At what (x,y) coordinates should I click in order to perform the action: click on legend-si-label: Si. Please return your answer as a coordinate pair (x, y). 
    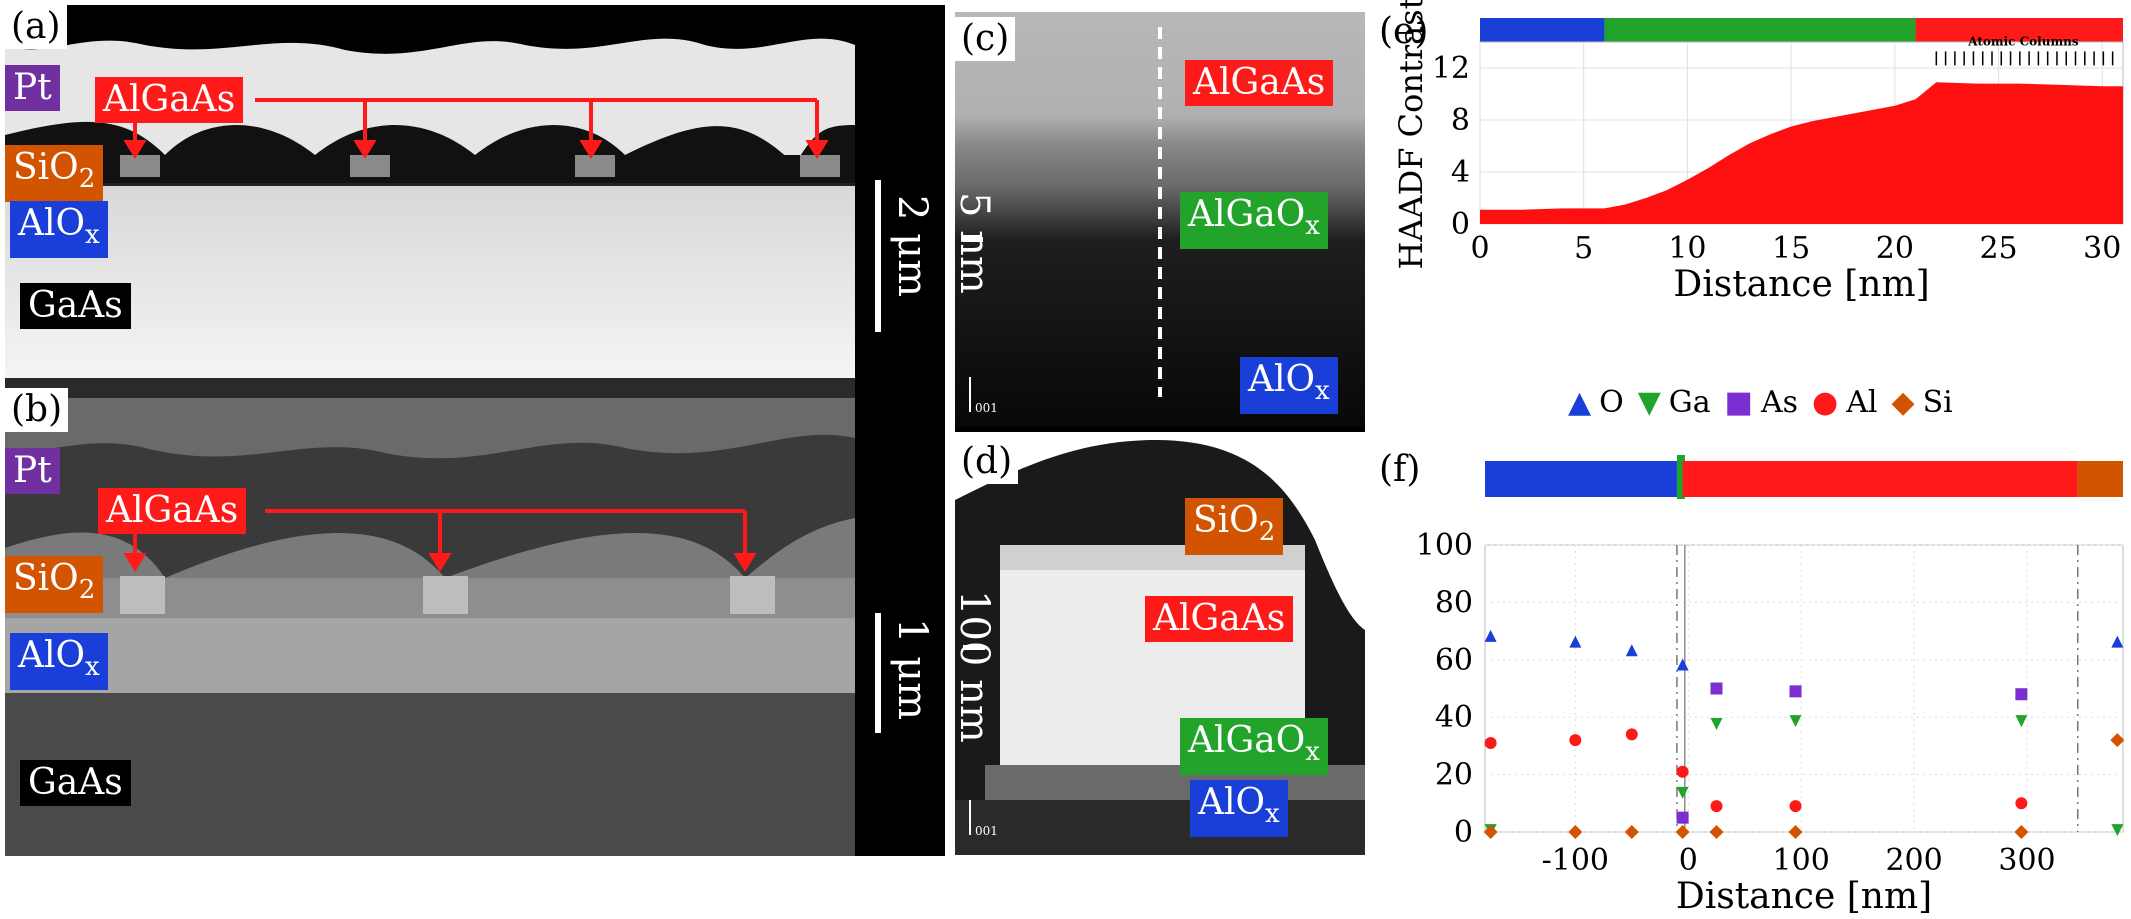
    Looking at the image, I should click on (1937, 402).